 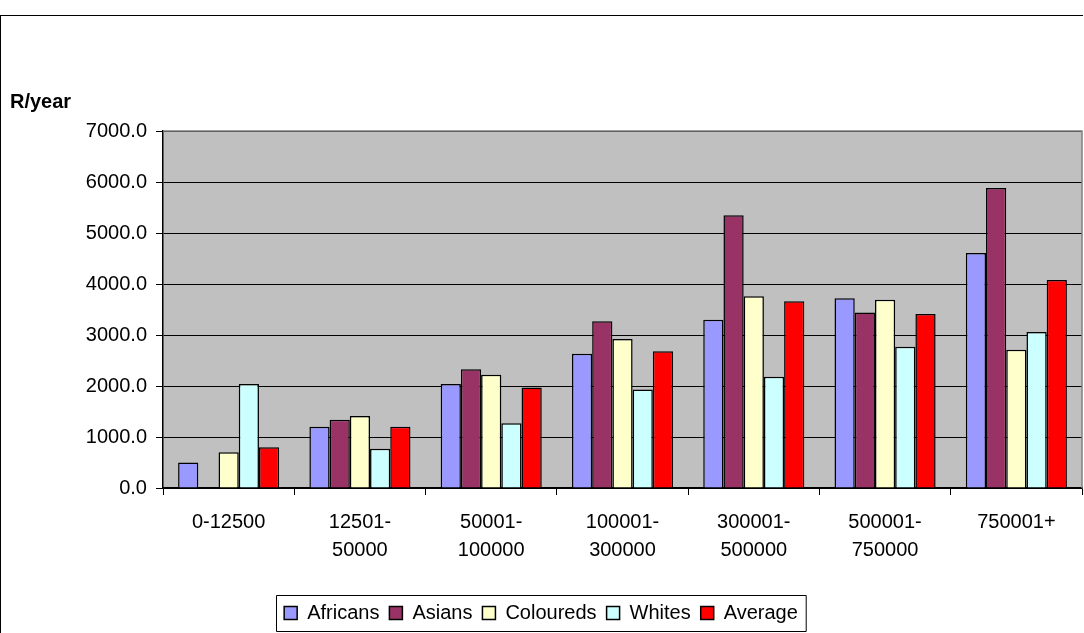 What do you see at coordinates (116, 384) in the screenshot?
I see `y-tick-label: 2000.0` at bounding box center [116, 384].